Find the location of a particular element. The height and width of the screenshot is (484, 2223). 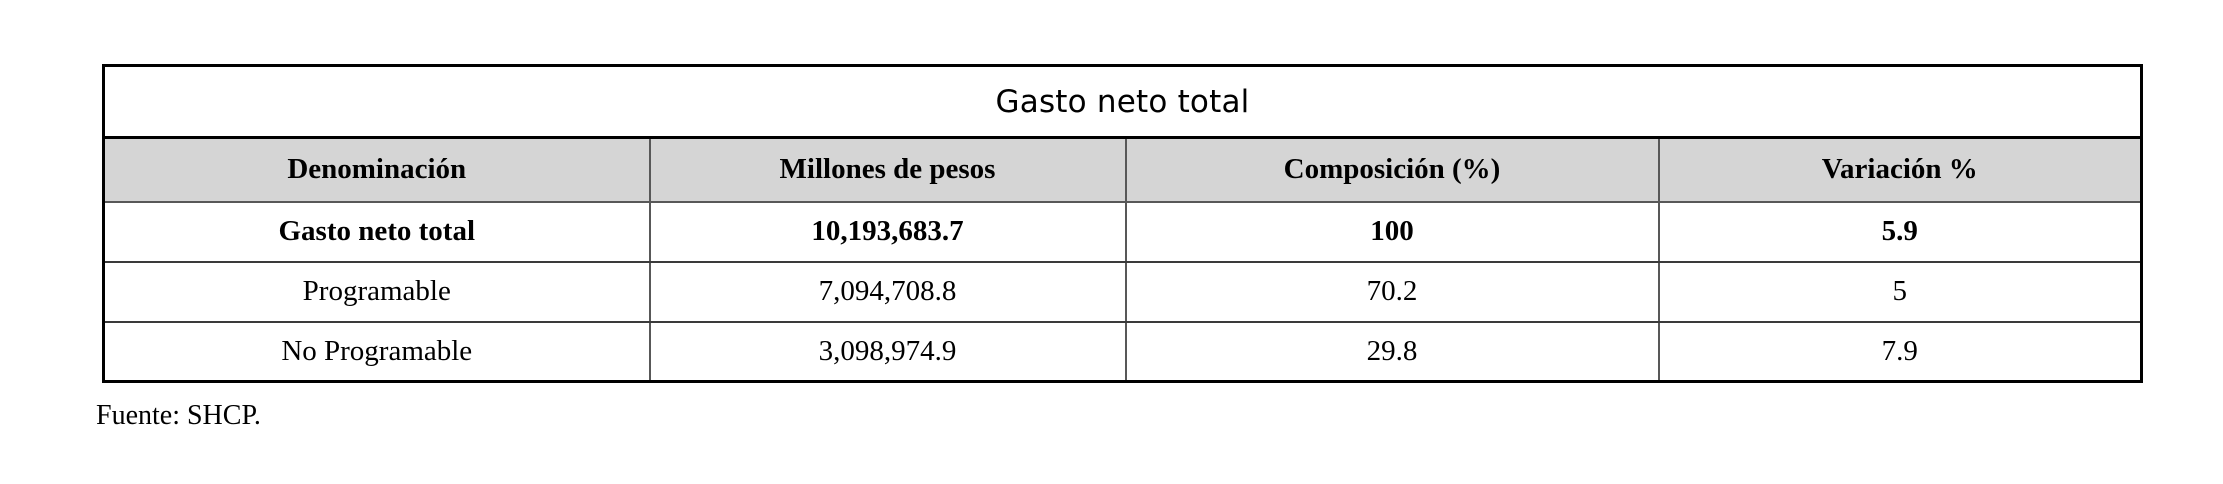

table-row: Programable 7,094,708.8 70.2 5 is located at coordinates (1122, 292).